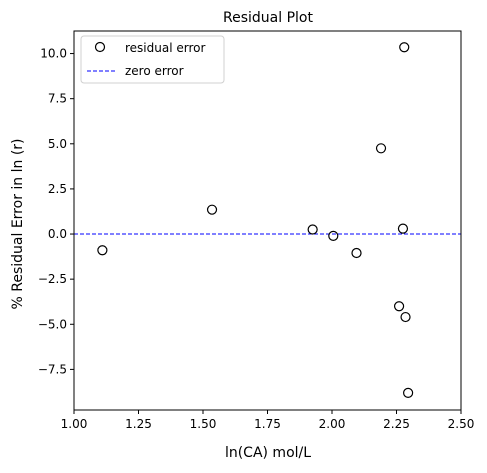  I want to click on y-tick-label: 10.0, so click(53, 54).